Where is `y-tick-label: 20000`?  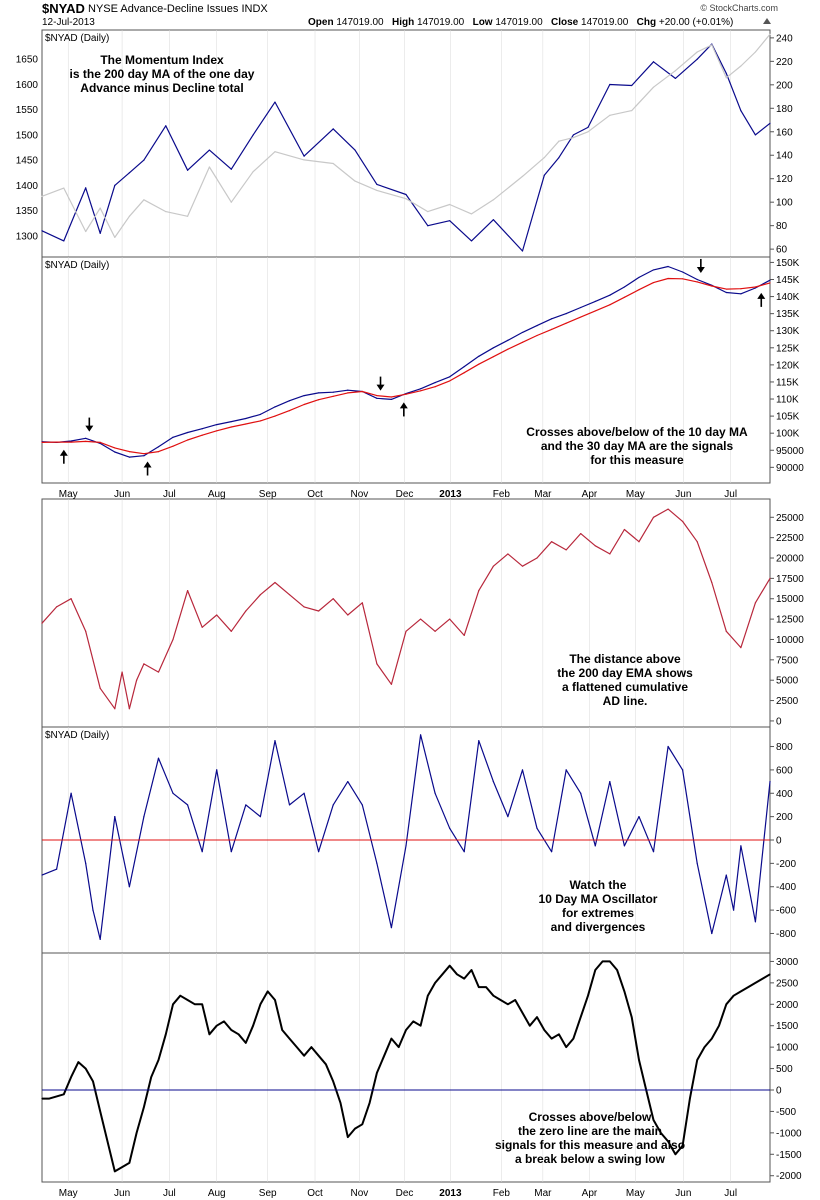
y-tick-label: 20000 is located at coordinates (790, 559).